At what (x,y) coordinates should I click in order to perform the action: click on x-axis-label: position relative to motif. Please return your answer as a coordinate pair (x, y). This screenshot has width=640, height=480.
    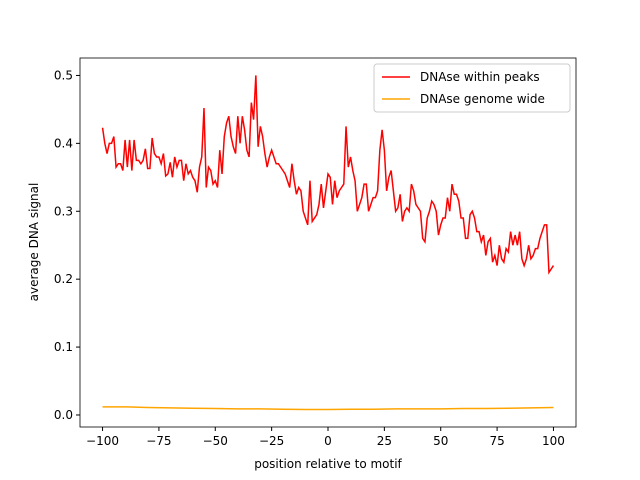
    Looking at the image, I should click on (328, 464).